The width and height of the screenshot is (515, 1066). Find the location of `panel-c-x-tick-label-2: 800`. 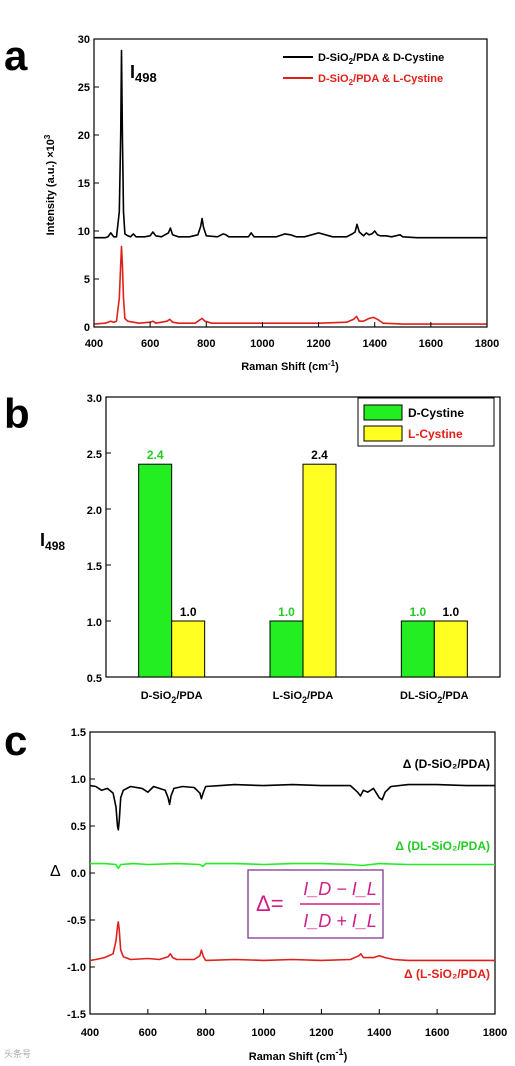

panel-c-x-tick-label-2: 800 is located at coordinates (206, 1033).